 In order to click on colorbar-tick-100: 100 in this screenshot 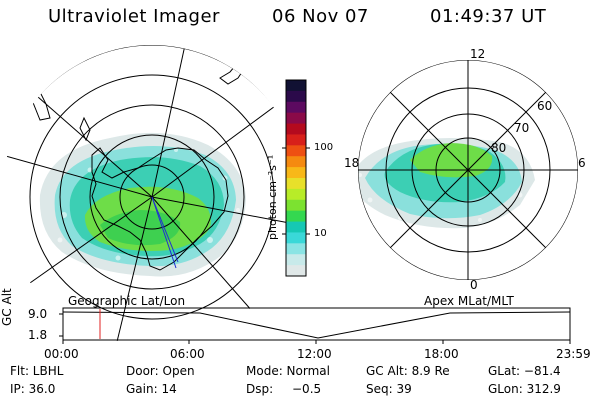, I will do `click(324, 147)`.